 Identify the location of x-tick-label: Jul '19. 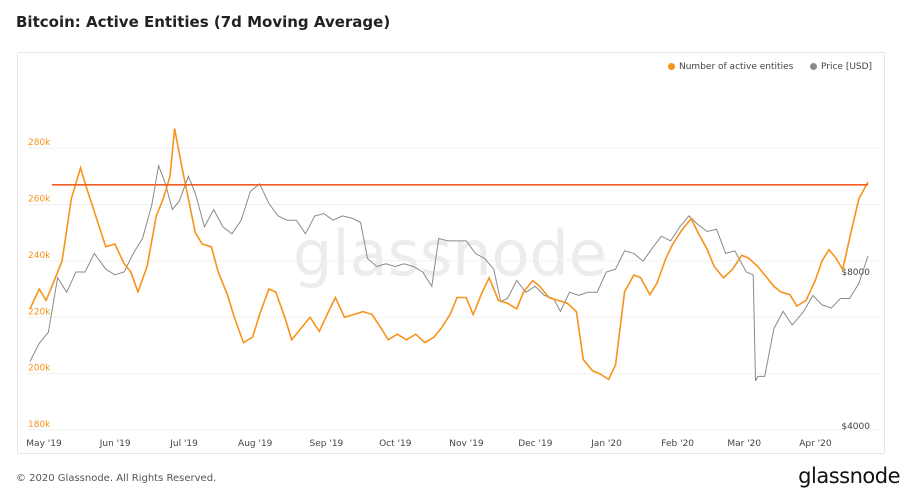
(183, 444).